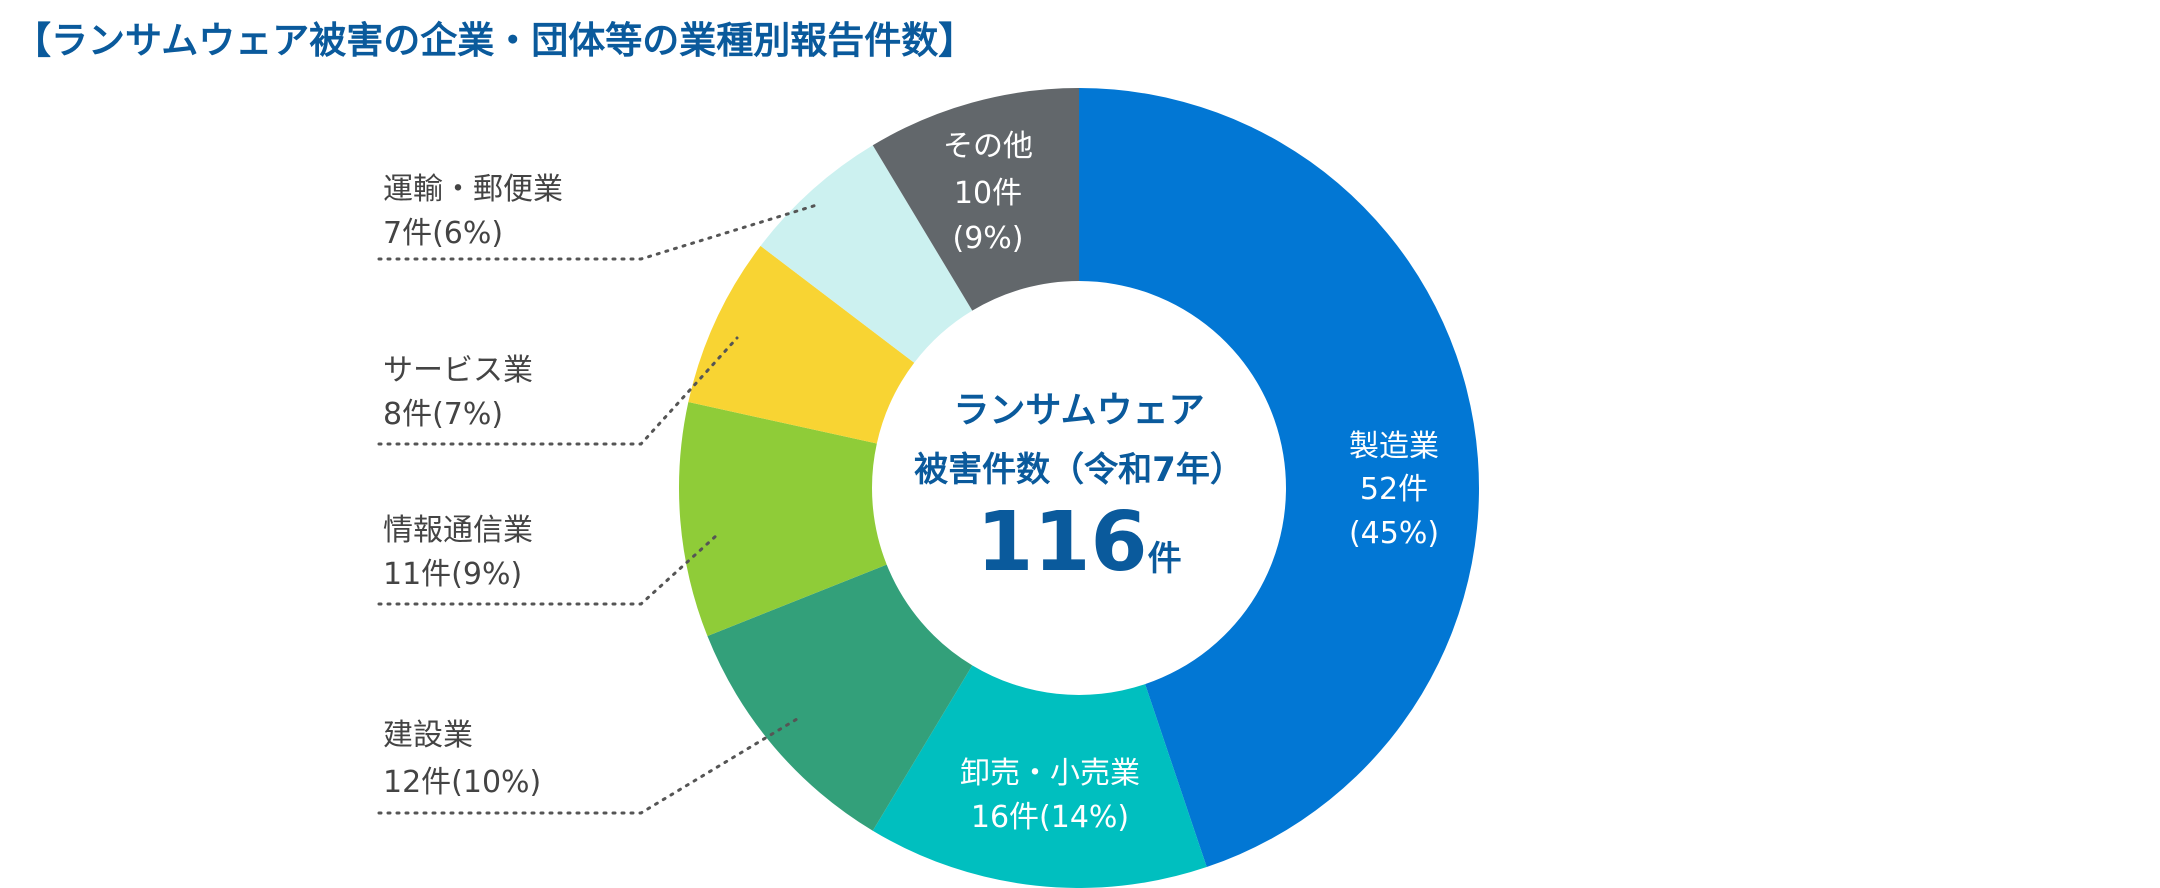 The width and height of the screenshot is (2160, 888). I want to click on label-service-name: サービス業, so click(458, 370).